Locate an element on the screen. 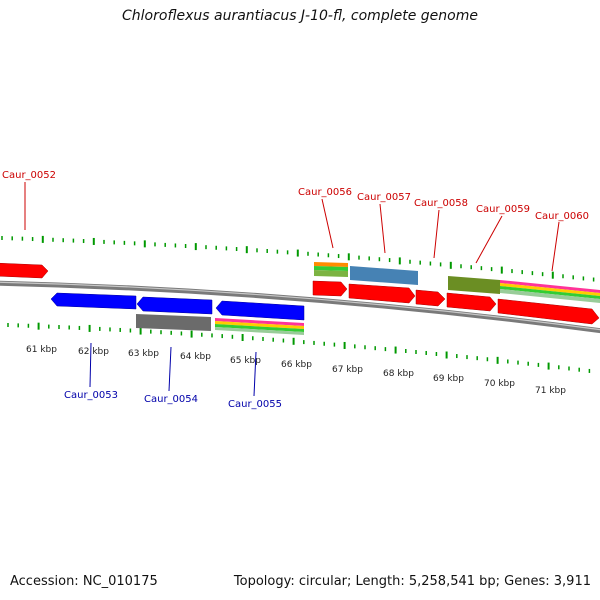 The width and height of the screenshot is (600, 600). gene-label: Caur_0060 is located at coordinates (562, 216).